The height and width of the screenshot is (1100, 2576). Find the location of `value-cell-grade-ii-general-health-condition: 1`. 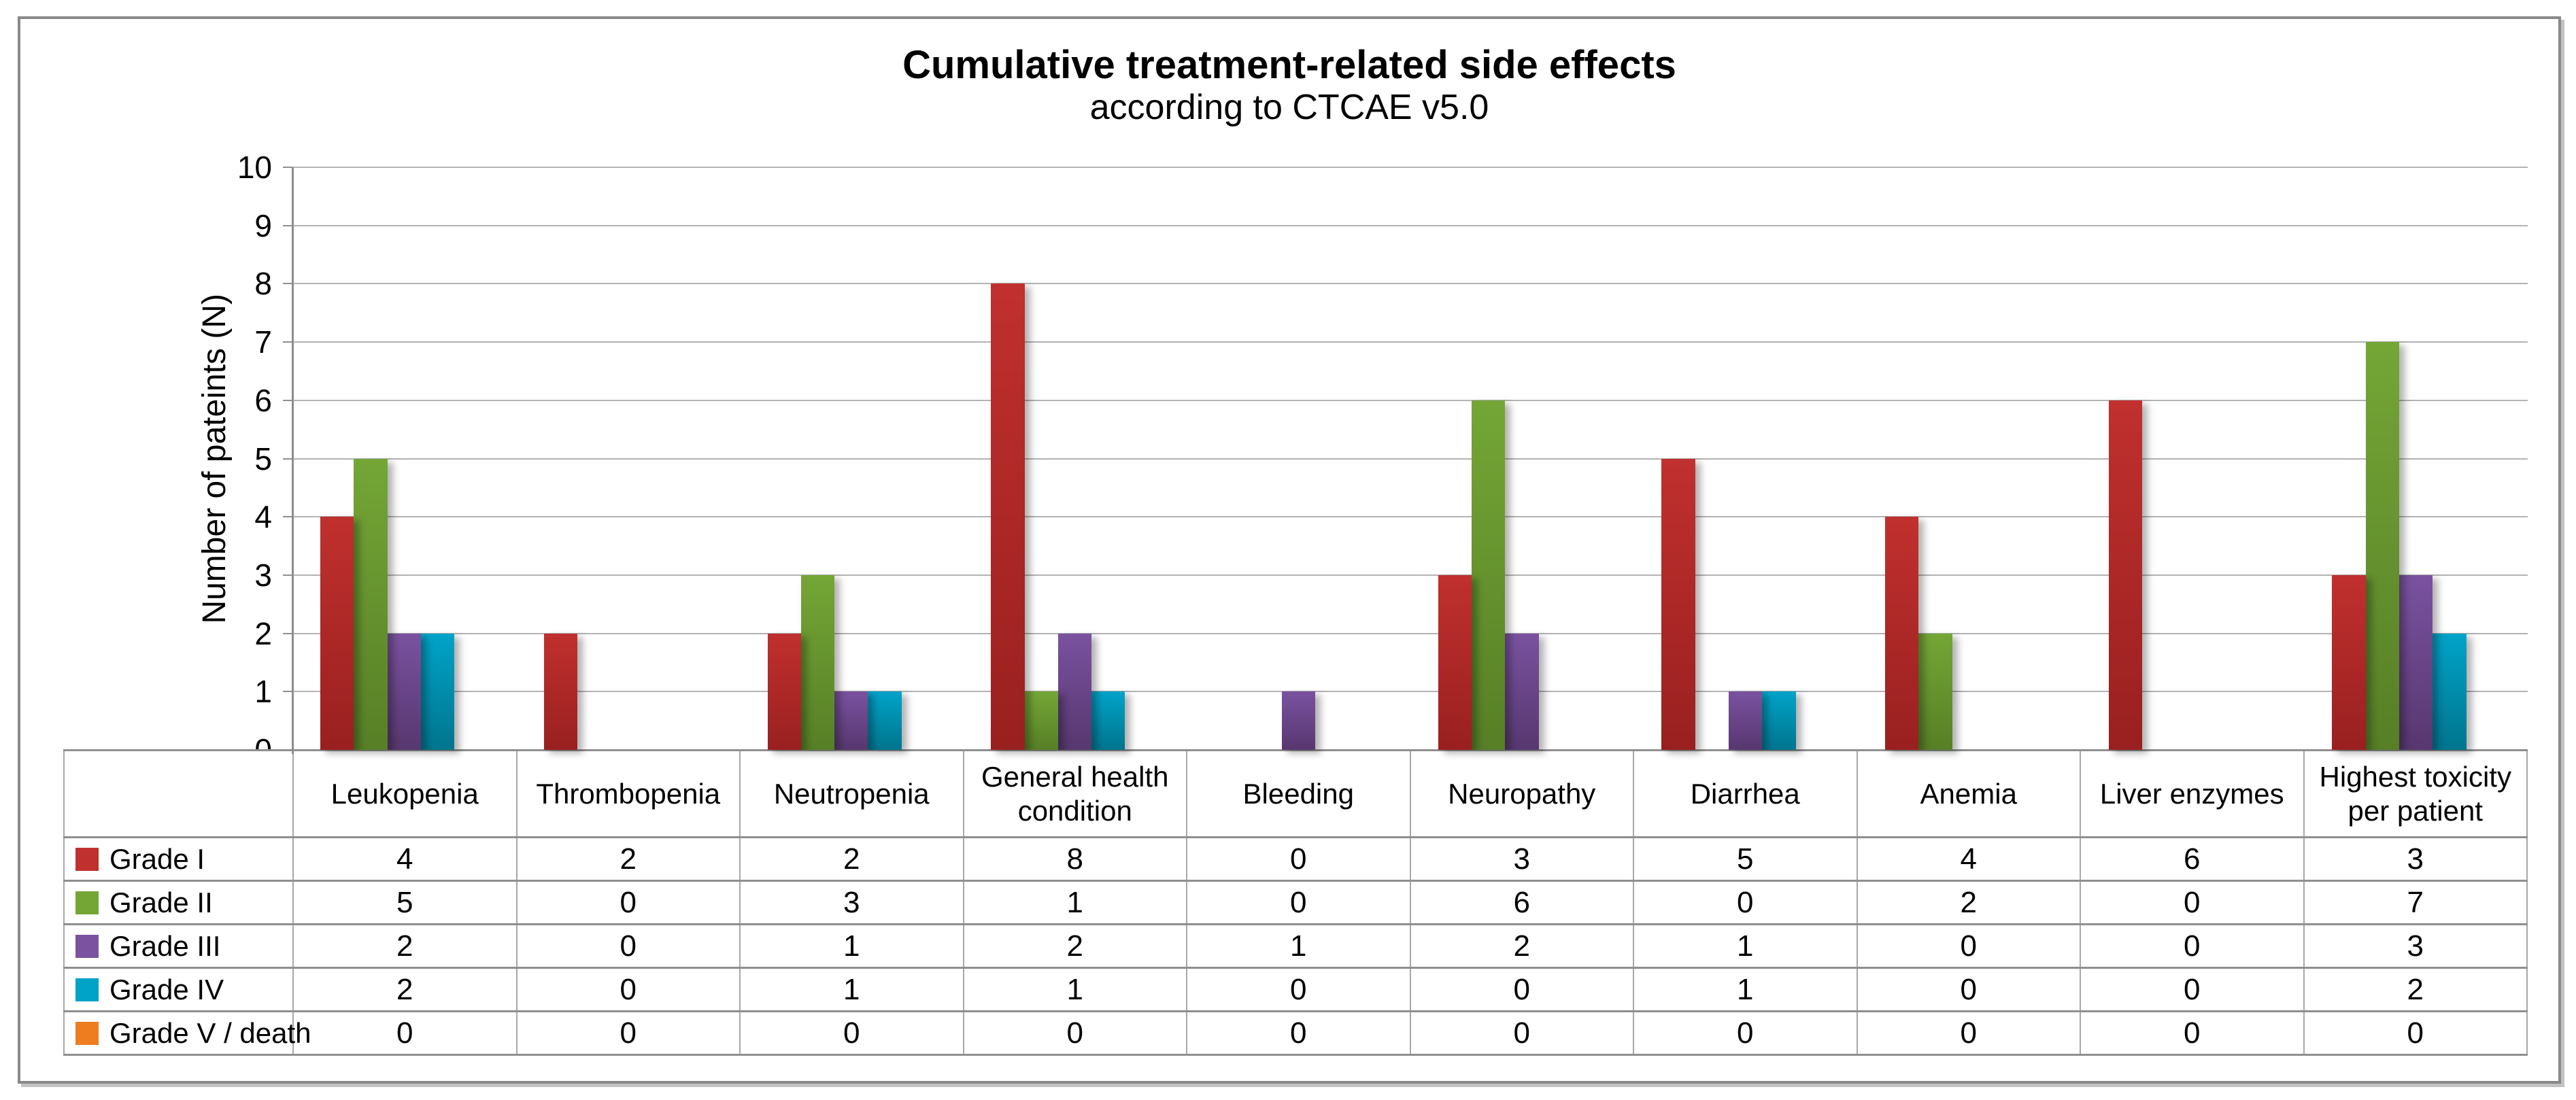

value-cell-grade-ii-general-health-condition: 1 is located at coordinates (1074, 902).